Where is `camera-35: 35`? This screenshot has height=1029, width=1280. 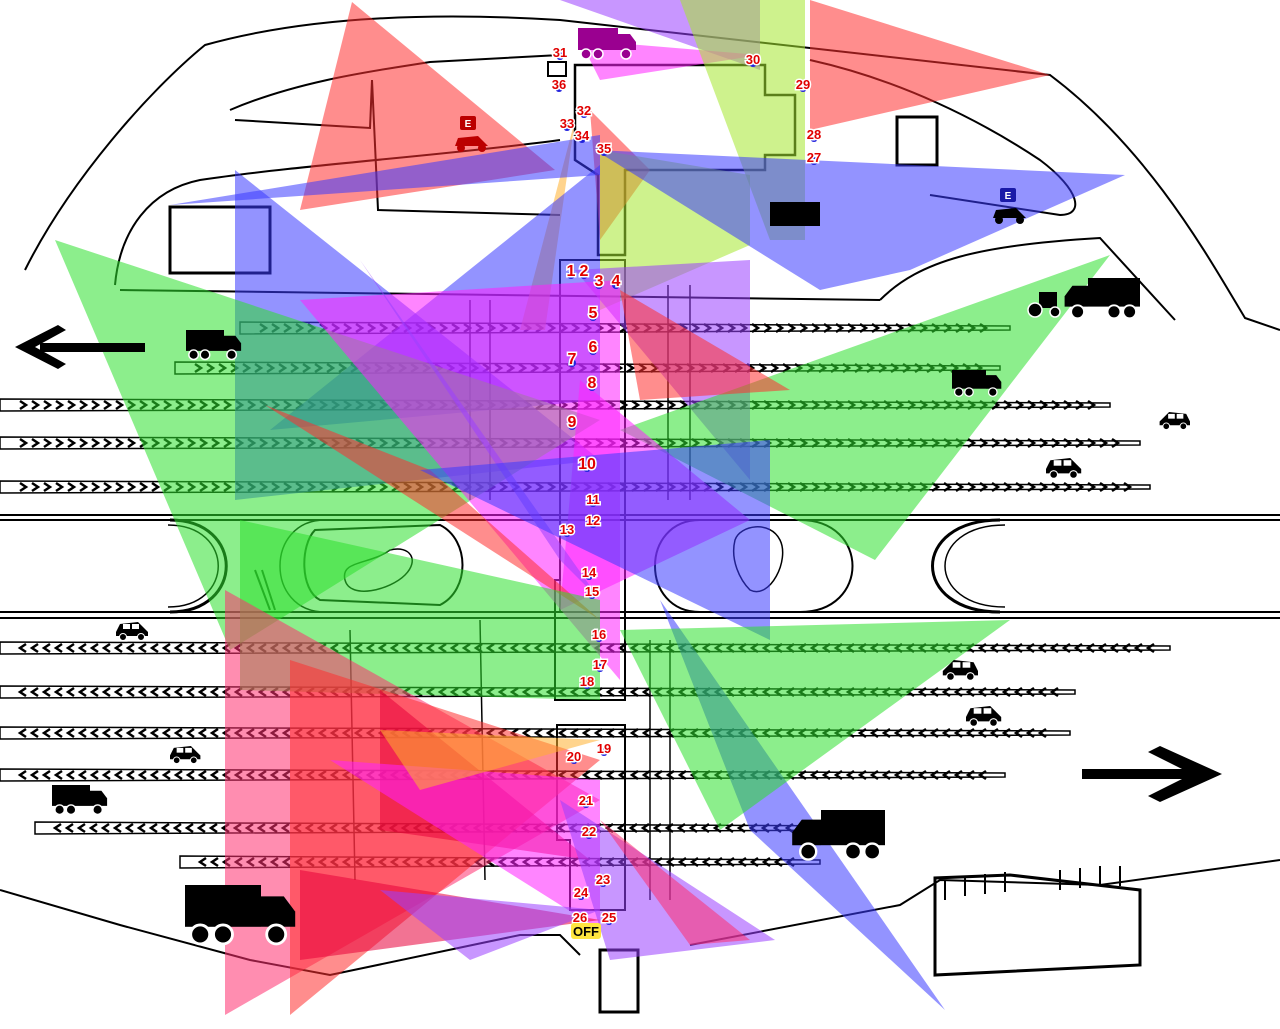
camera-35: 35 is located at coordinates (603, 149).